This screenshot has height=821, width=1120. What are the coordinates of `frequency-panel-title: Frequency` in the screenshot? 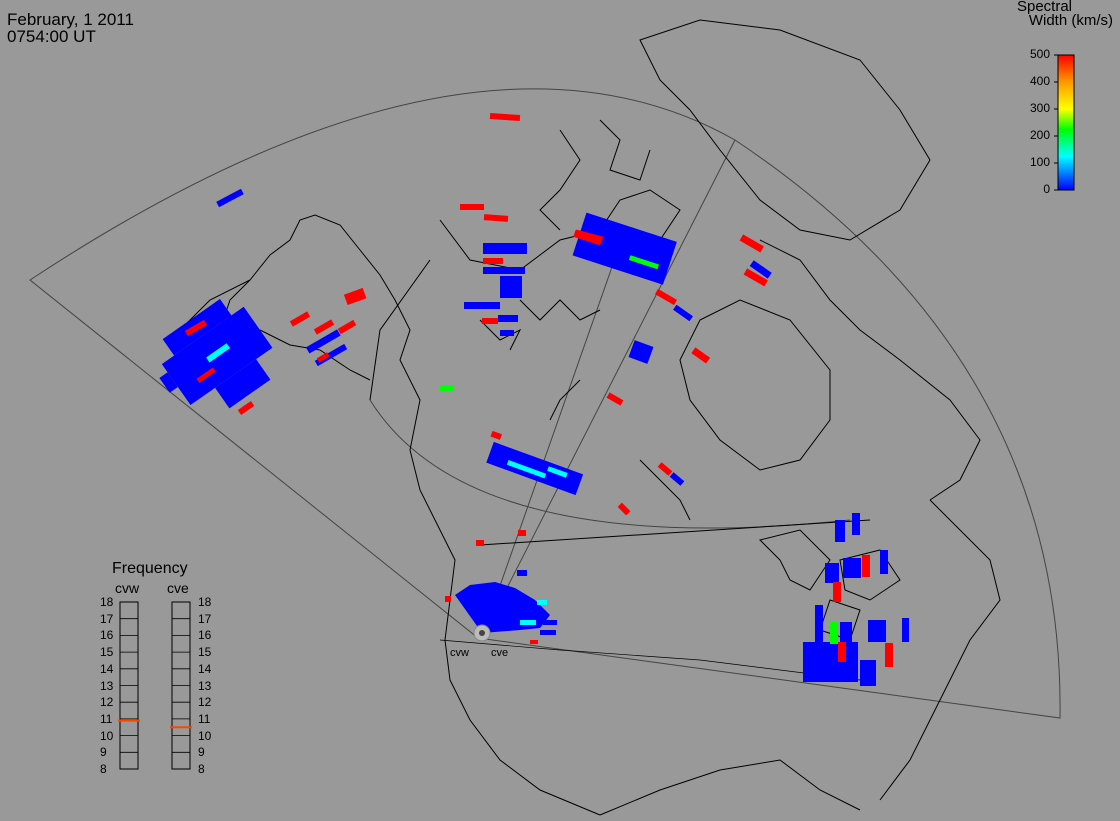 It's located at (150, 568).